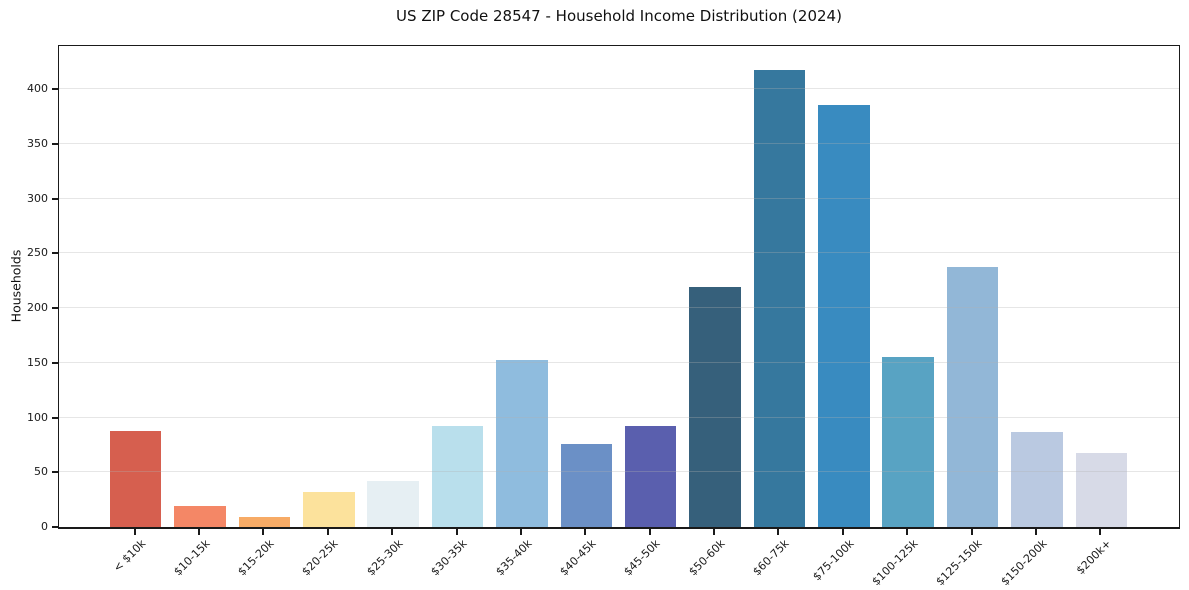 The height and width of the screenshot is (590, 1189). Describe the element at coordinates (37, 198) in the screenshot. I see `y-tick-label-300: 300` at that location.